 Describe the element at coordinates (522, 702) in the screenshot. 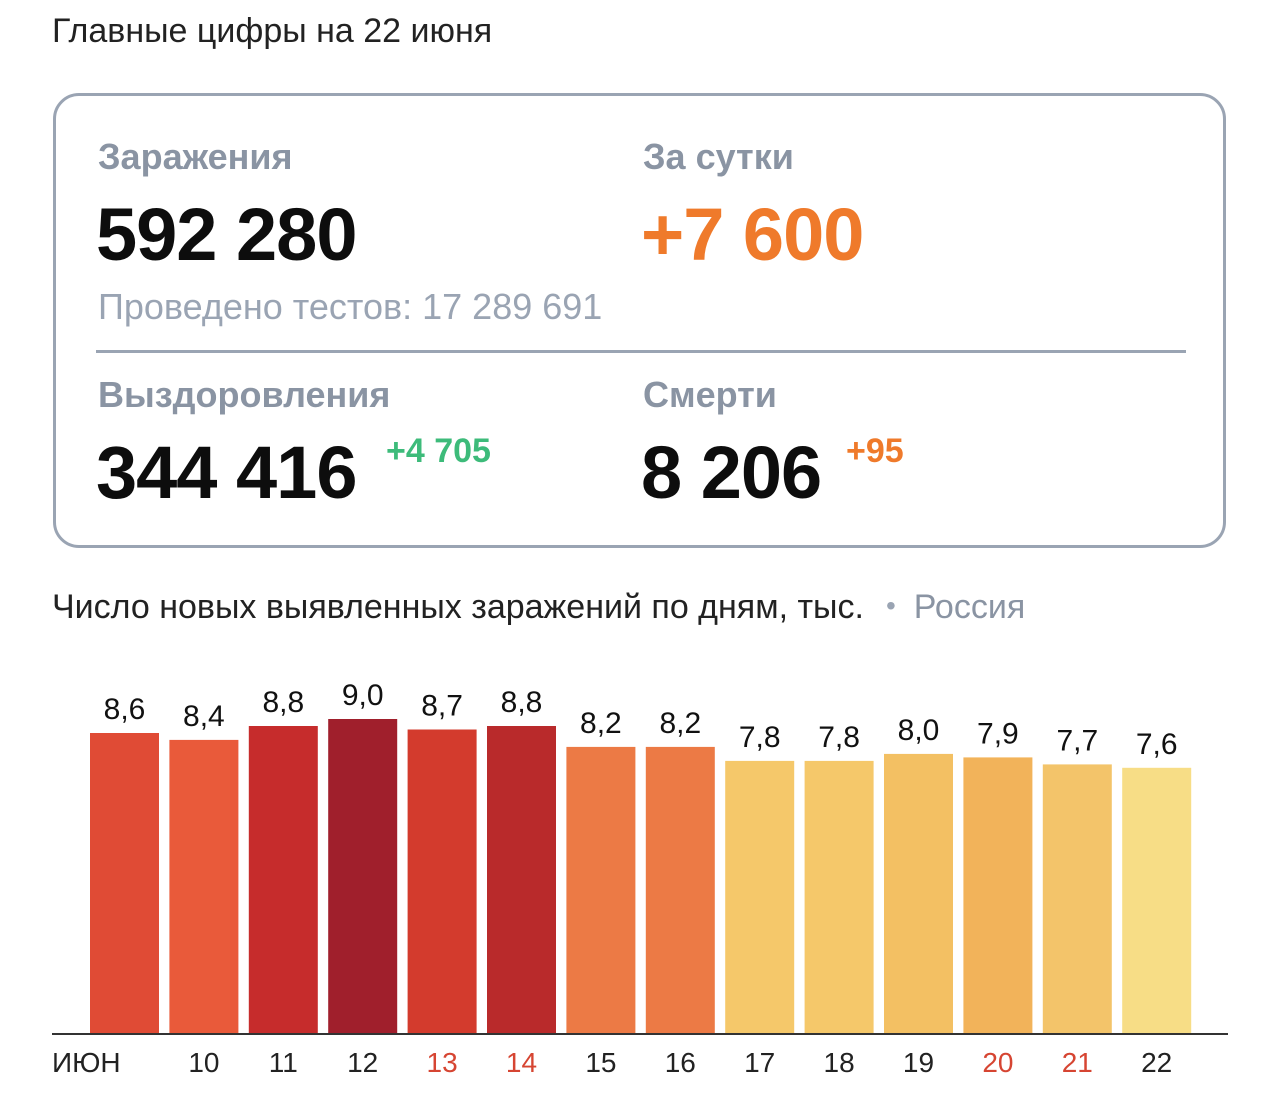

I see `value-label-14: 8,8` at that location.